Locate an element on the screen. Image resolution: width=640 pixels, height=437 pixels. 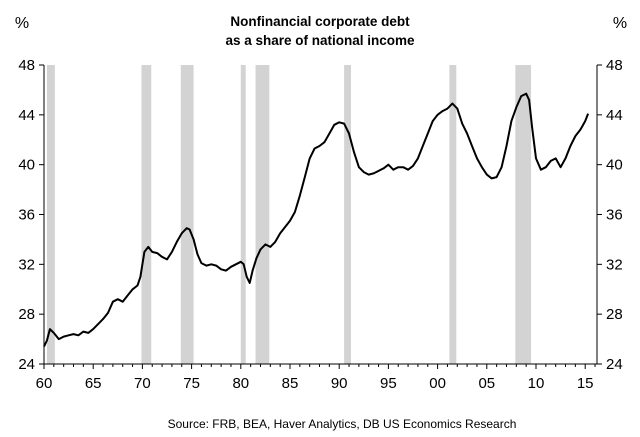
x-tick-label-05: 05 is located at coordinates (486, 383).